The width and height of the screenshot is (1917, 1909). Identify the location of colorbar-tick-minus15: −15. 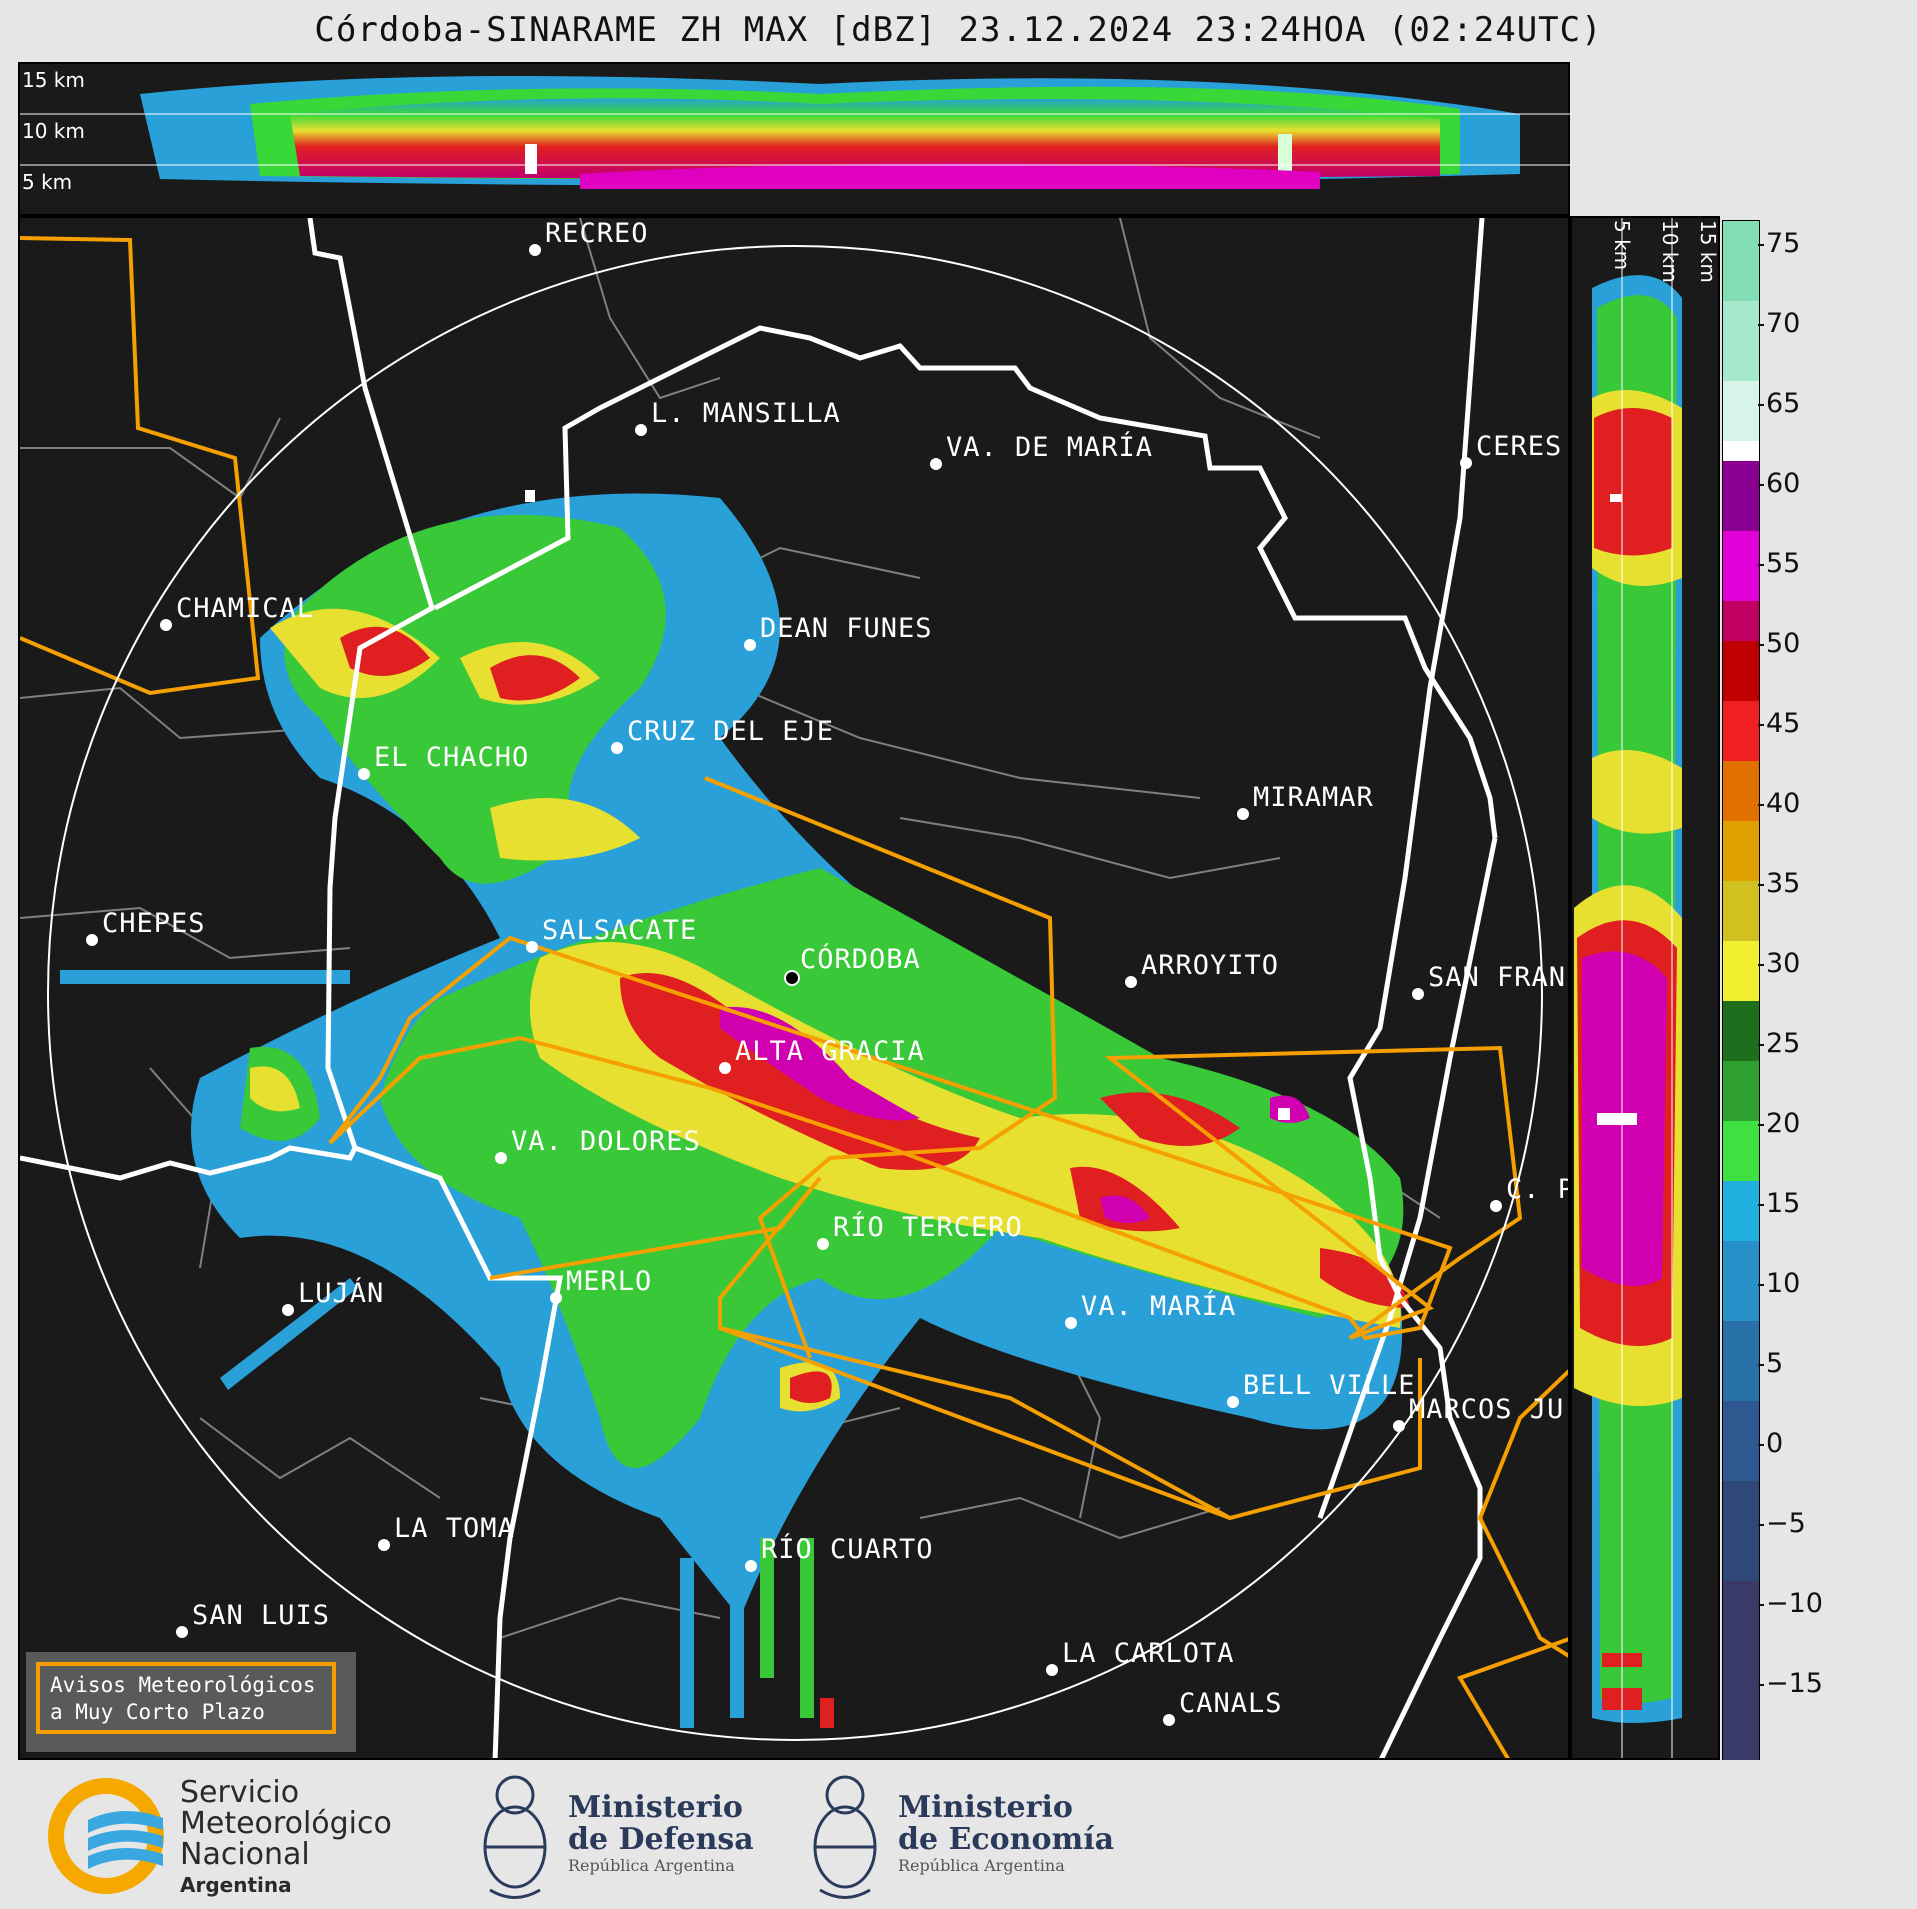
(1790, 1683).